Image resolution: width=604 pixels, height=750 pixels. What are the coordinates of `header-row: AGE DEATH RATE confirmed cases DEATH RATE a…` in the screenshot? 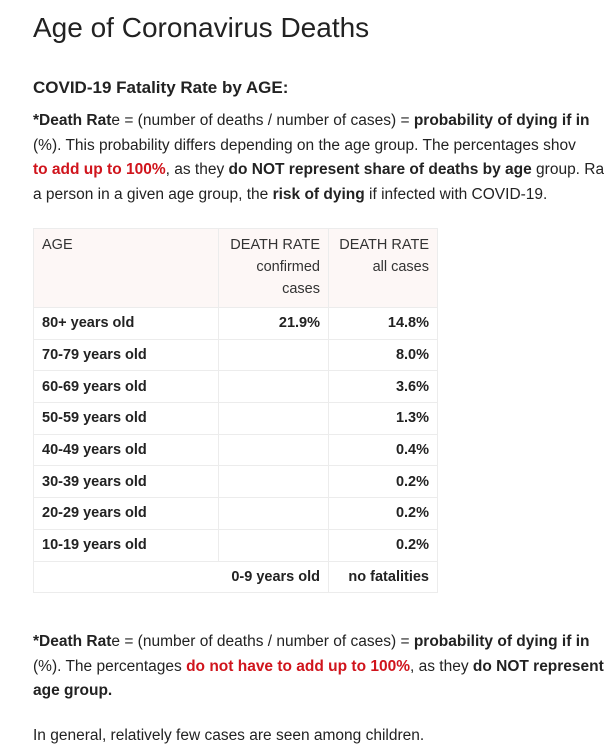 It's located at (235, 268).